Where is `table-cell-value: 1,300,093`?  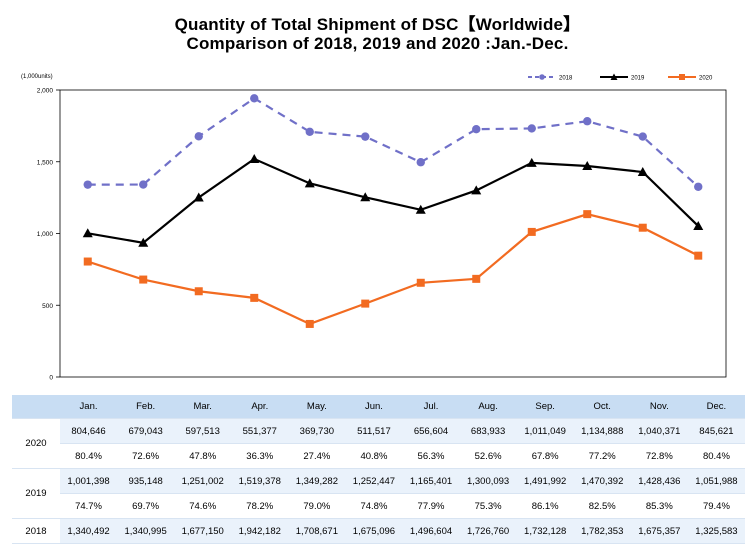
table-cell-value: 1,300,093 is located at coordinates (488, 481).